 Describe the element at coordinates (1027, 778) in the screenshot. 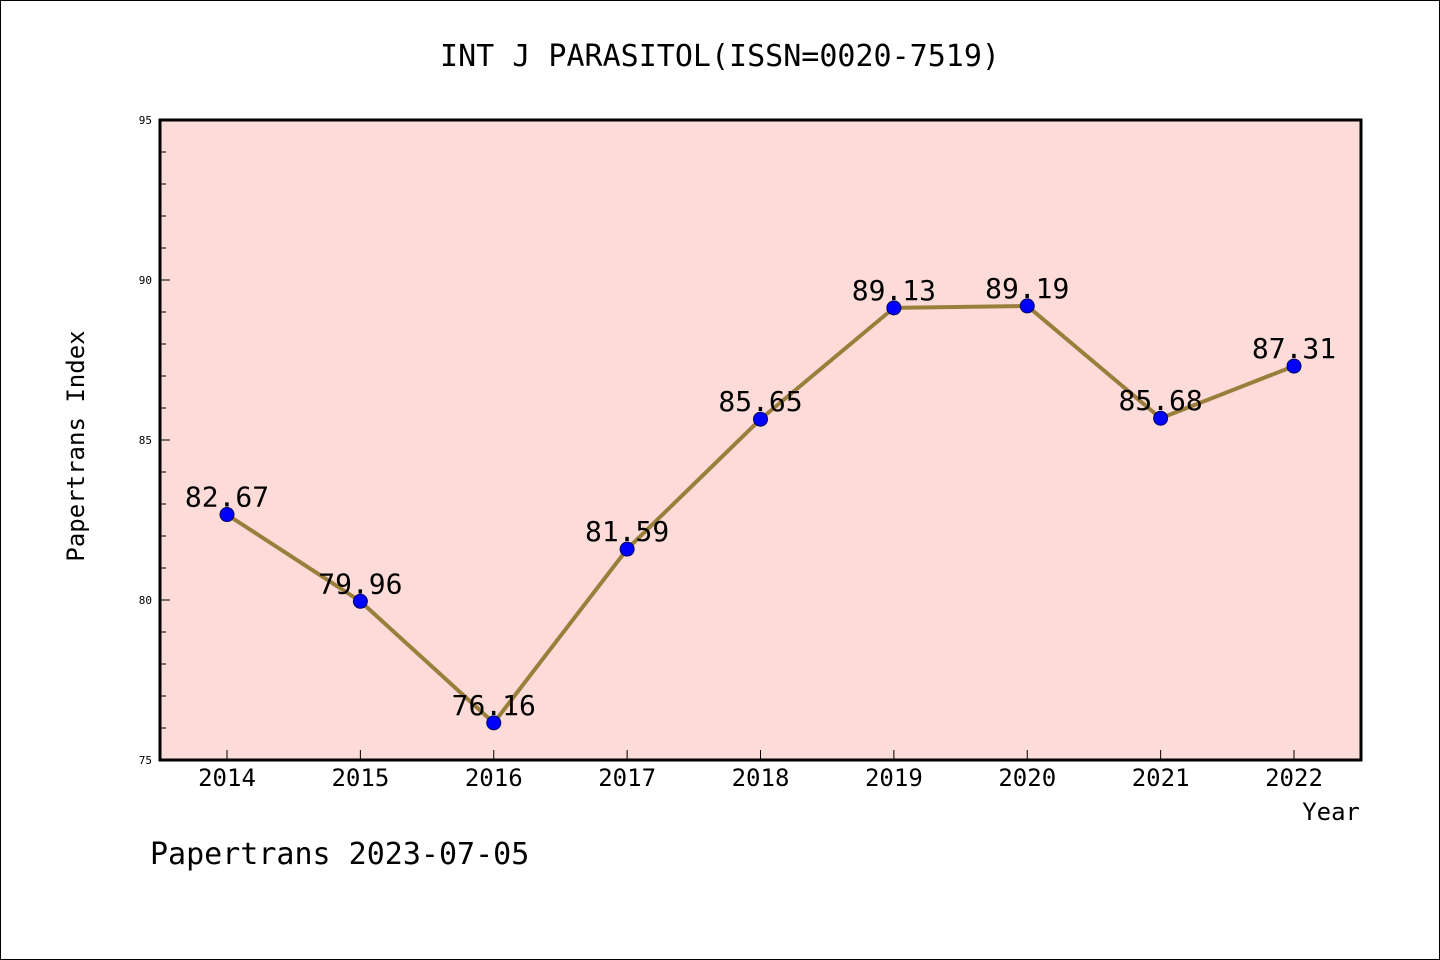

I see `x-tick-label: 2020` at that location.